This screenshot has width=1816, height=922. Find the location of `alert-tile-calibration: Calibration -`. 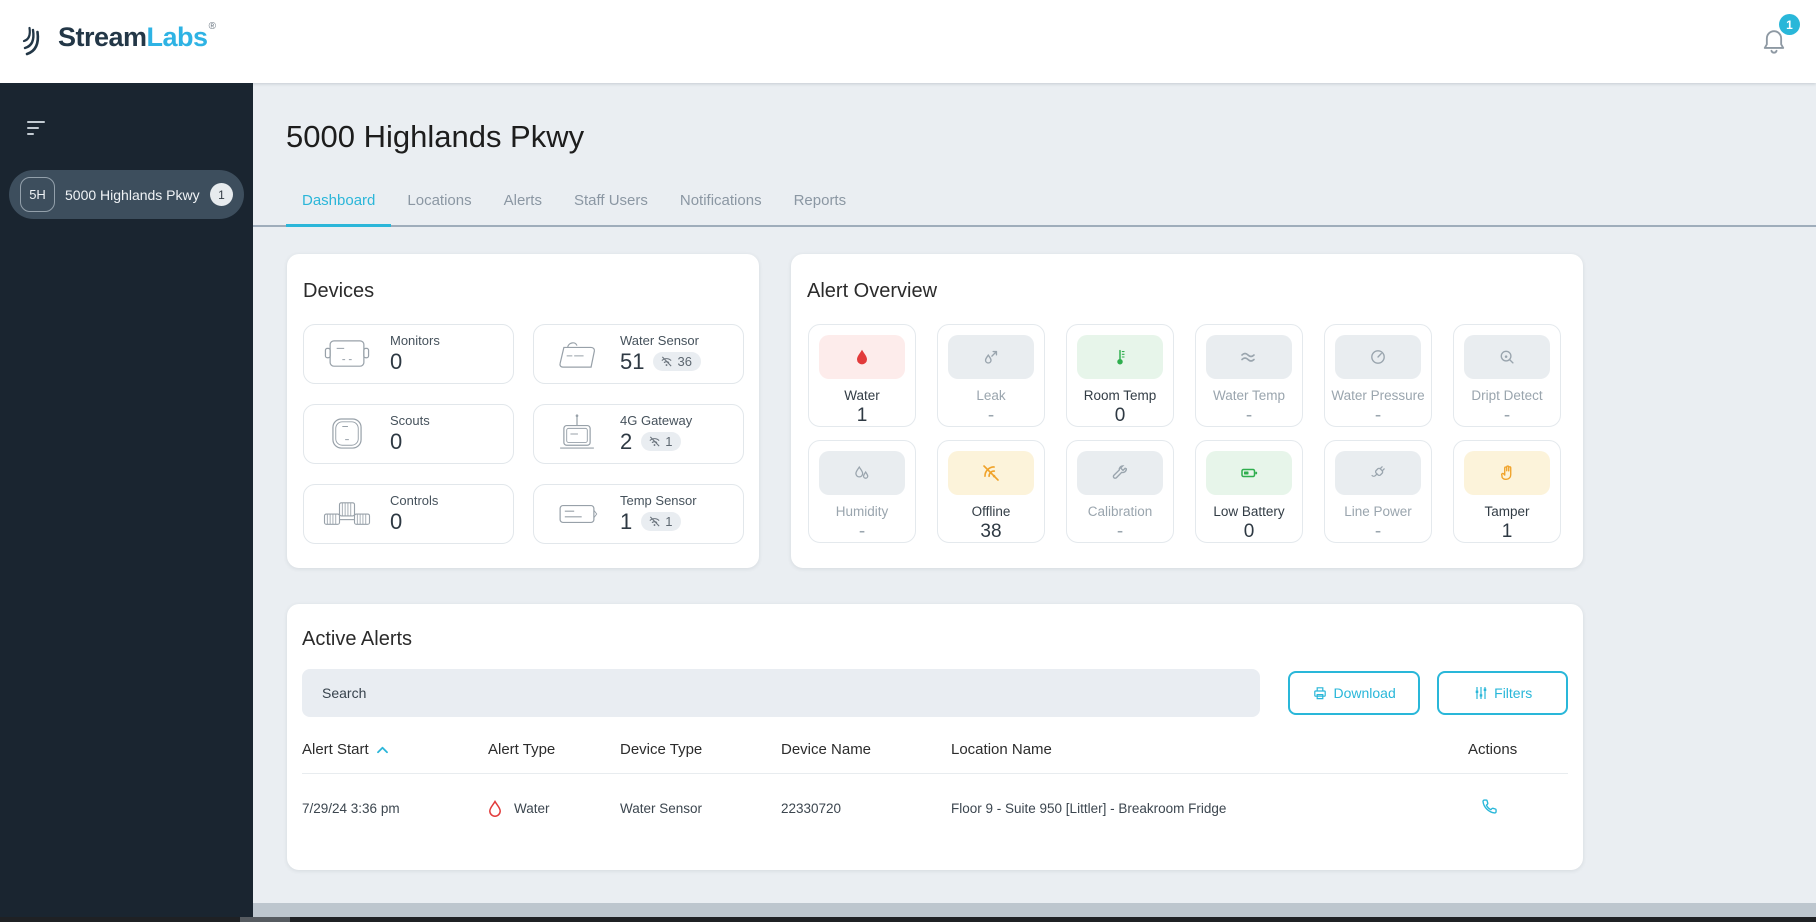

alert-tile-calibration: Calibration - is located at coordinates (1120, 491).